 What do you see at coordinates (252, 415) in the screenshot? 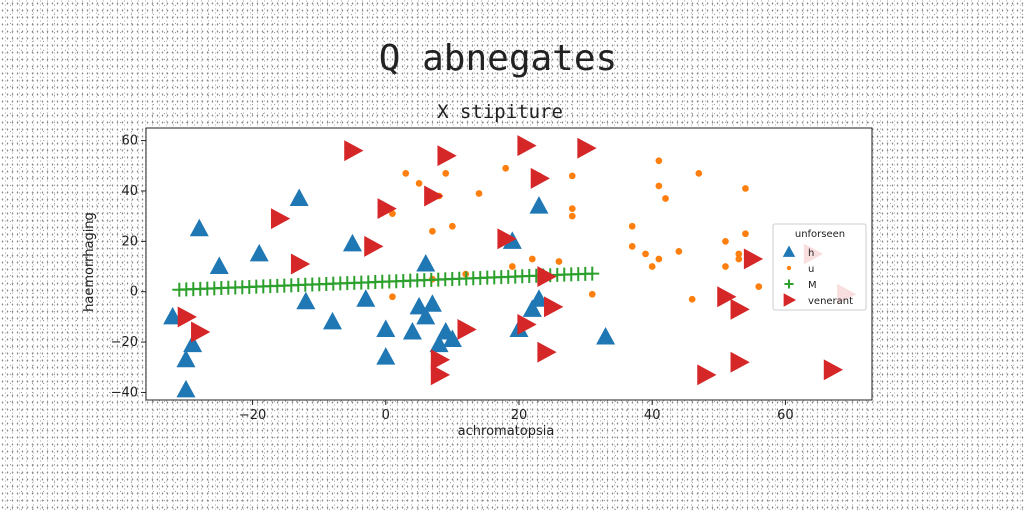
I see `x-tick-label: −20` at bounding box center [252, 415].